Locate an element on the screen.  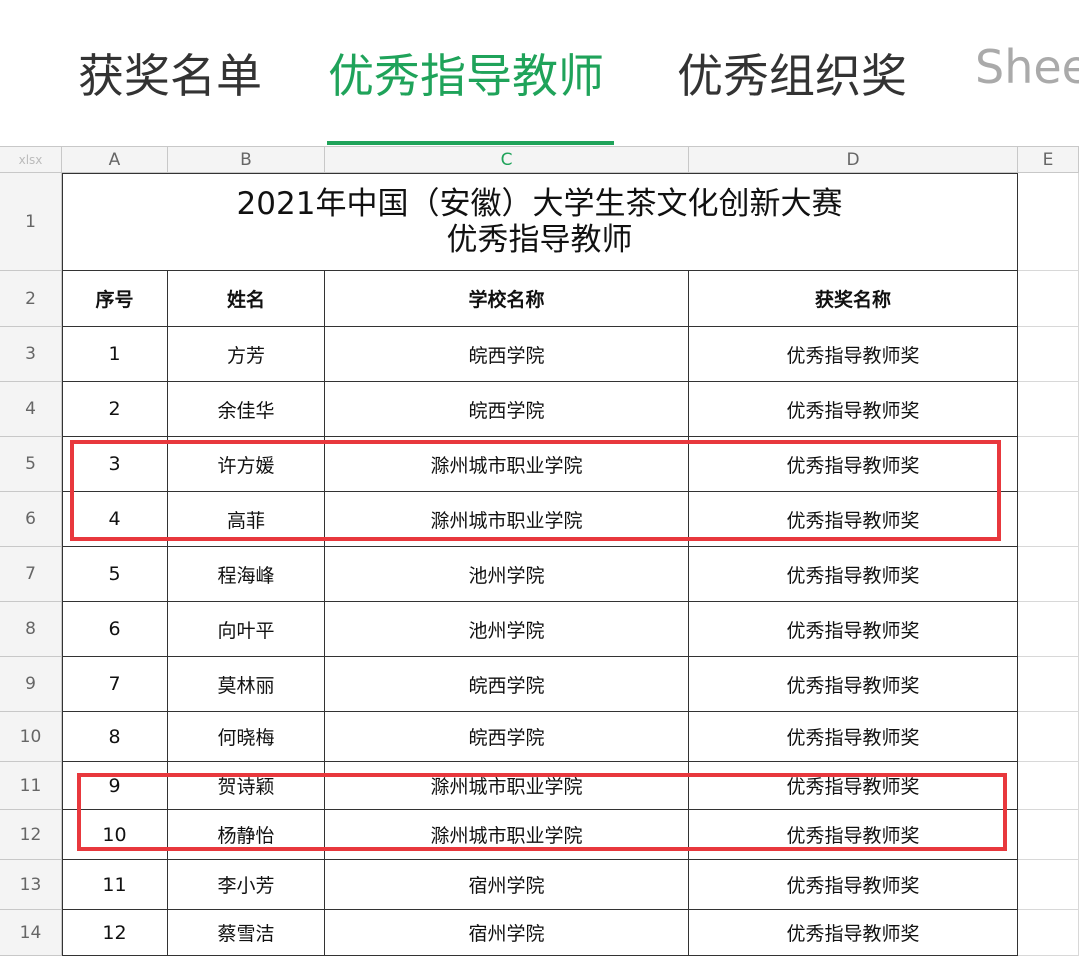
table-header: 获奖名称 is located at coordinates (853, 299).